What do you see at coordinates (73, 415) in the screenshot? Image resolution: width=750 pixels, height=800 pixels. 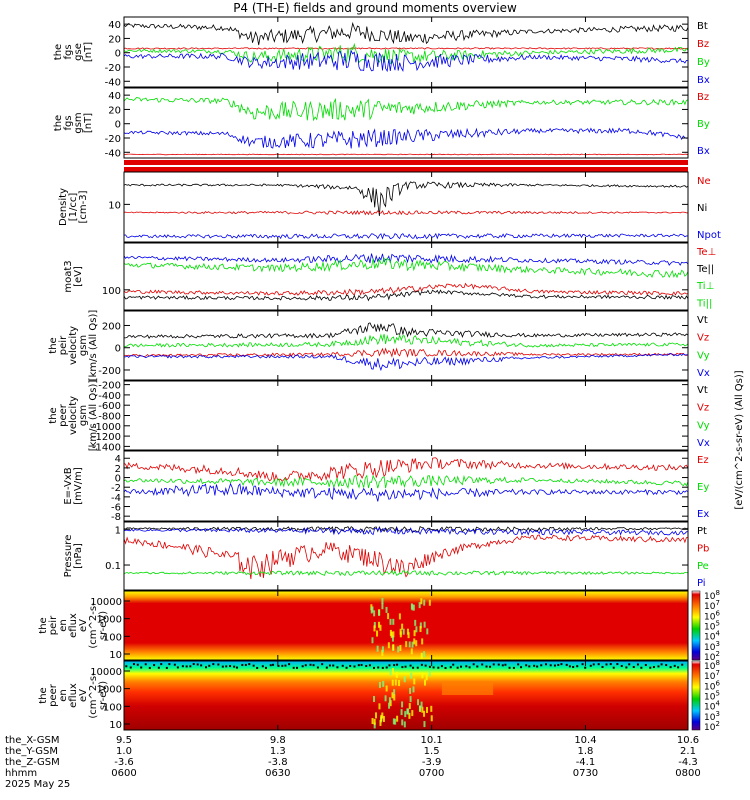 I see `y-axis-label: velocity` at bounding box center [73, 415].